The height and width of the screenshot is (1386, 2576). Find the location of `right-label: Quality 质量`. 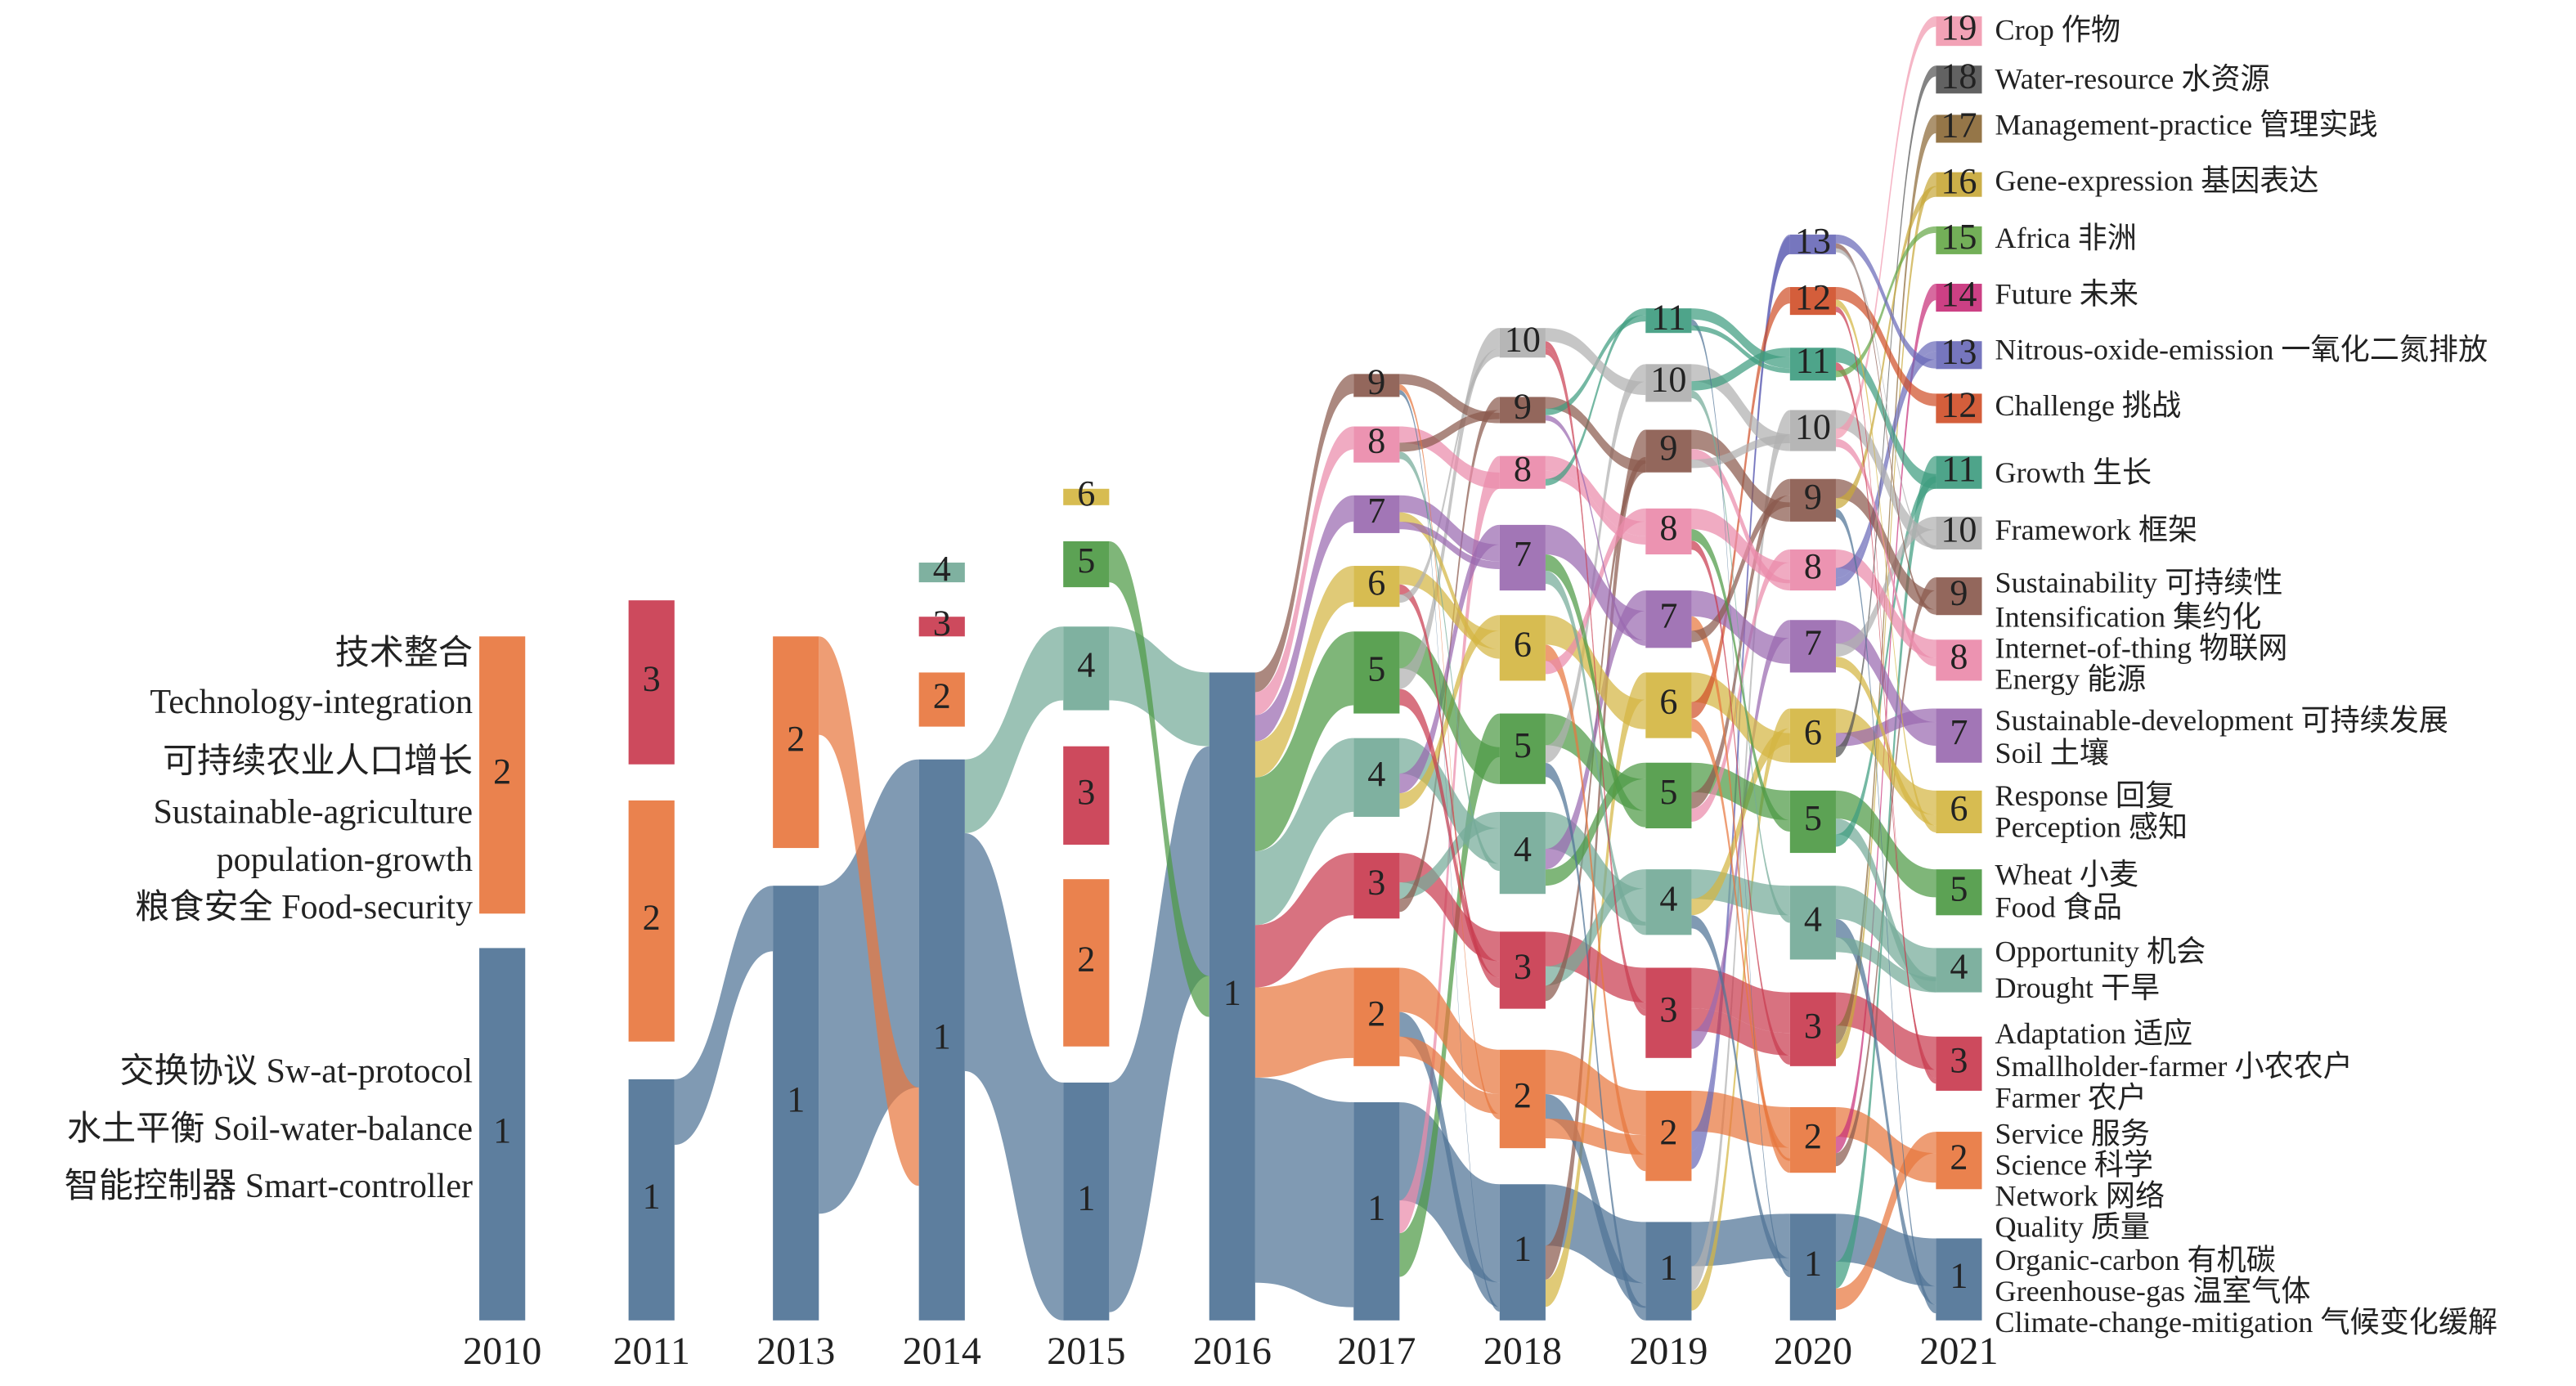

right-label: Quality 质量 is located at coordinates (2073, 1227).